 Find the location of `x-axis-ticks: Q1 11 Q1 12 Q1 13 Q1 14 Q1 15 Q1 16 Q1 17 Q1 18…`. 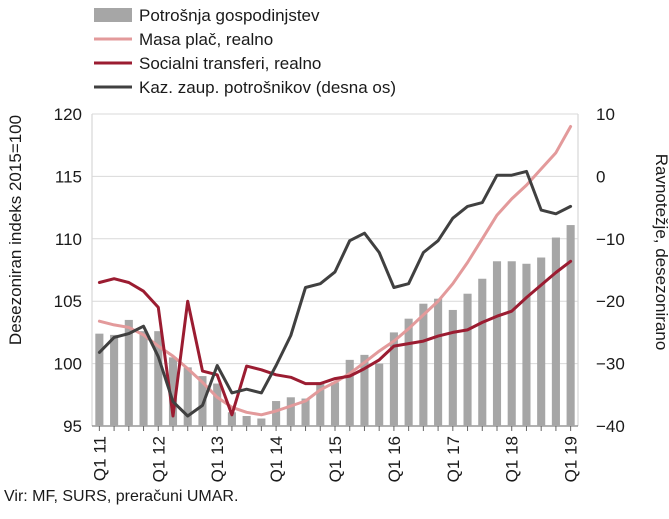

x-axis-ticks: Q1 11 Q1 12 Q1 13 Q1 14 Q1 15 Q1 16 Q1 17 Q1 18… is located at coordinates (335, 454).